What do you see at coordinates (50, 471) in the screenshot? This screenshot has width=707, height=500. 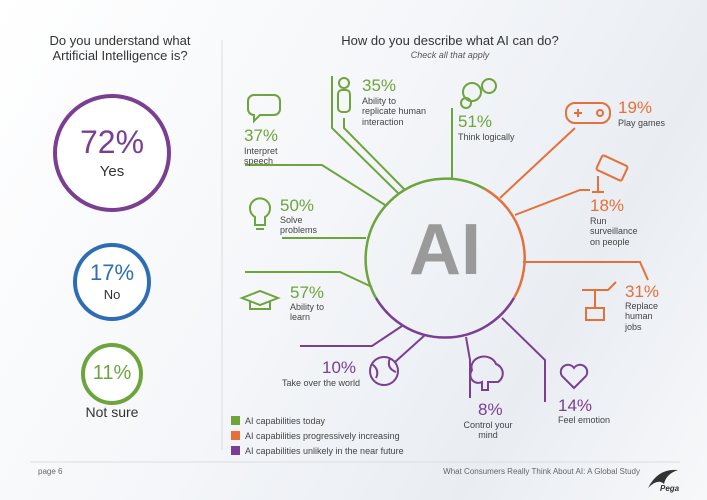 I see `page-number: page 6` at bounding box center [50, 471].